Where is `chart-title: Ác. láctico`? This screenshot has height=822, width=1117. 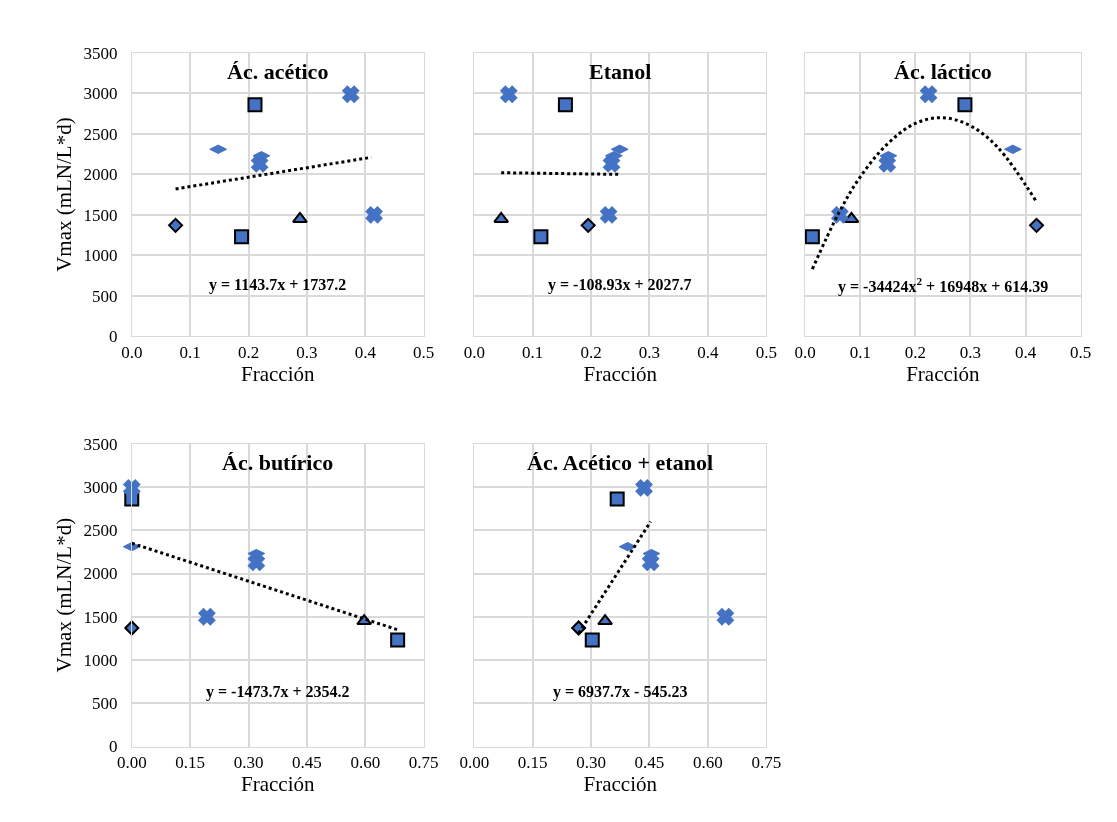
chart-title: Ác. láctico is located at coordinates (943, 71).